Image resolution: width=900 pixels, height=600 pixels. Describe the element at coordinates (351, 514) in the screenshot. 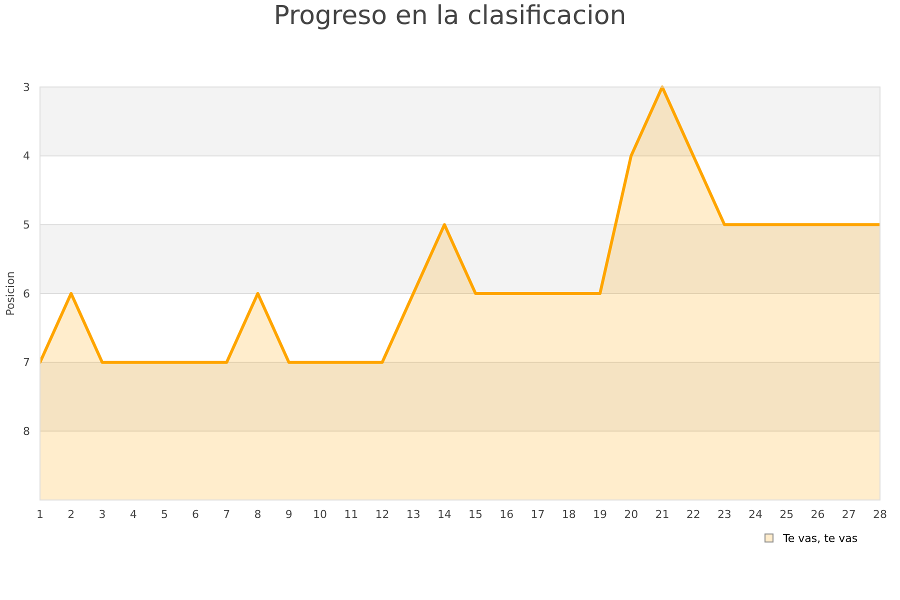

I see `x-tick-label: 11` at that location.